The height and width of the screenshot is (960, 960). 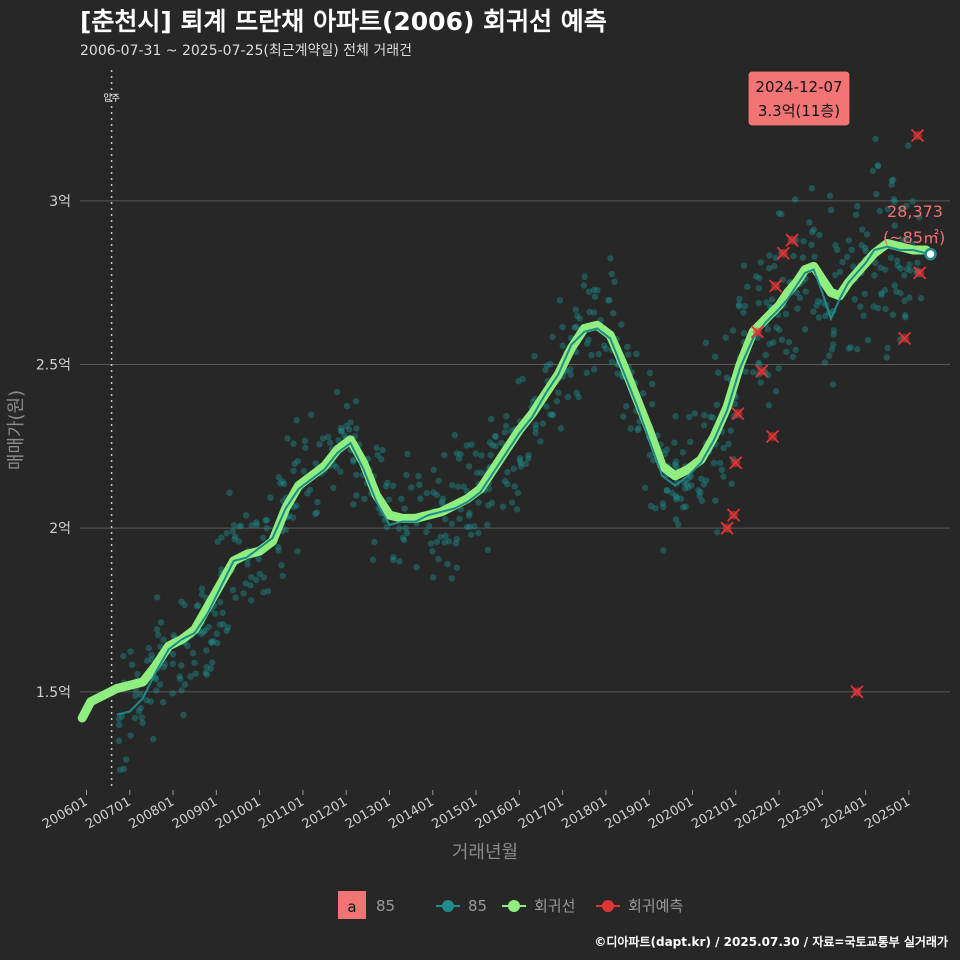 I want to click on forecast-point-cross, so click(x=783, y=253).